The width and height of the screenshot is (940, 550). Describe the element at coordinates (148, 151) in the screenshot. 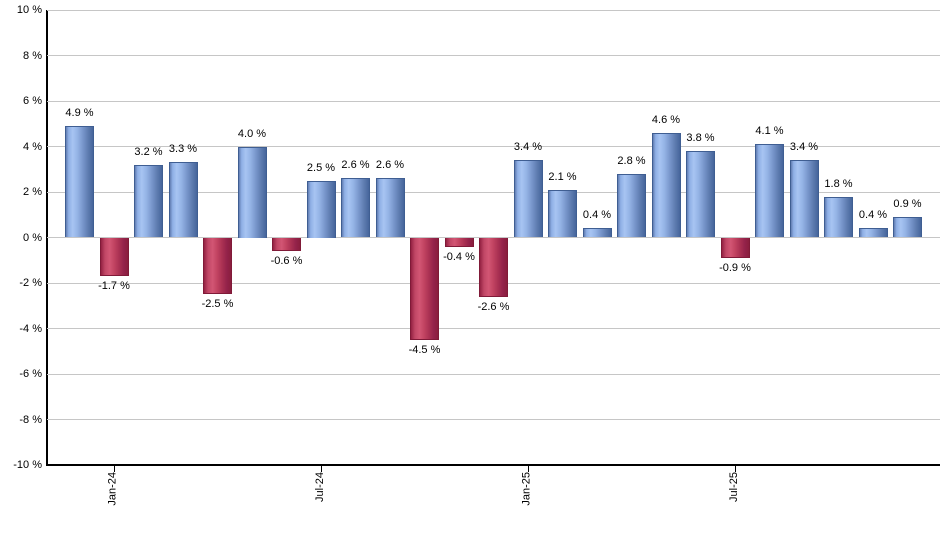

I see `bar-value-label: 3.2 %` at that location.